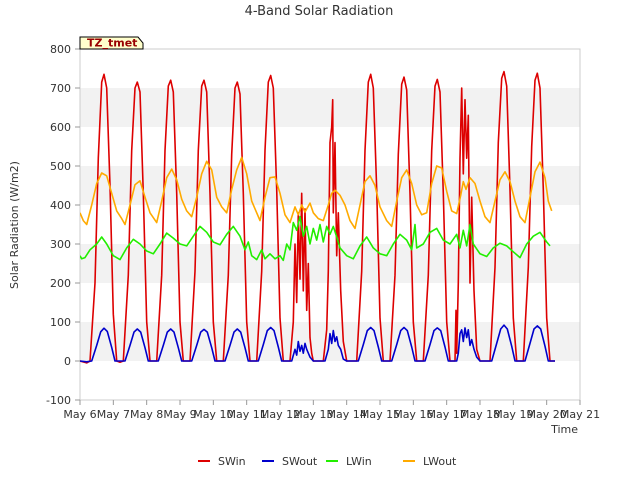 The width and height of the screenshot is (640, 480). What do you see at coordinates (58, 400) in the screenshot?
I see `y-tick-label: -100` at bounding box center [58, 400].